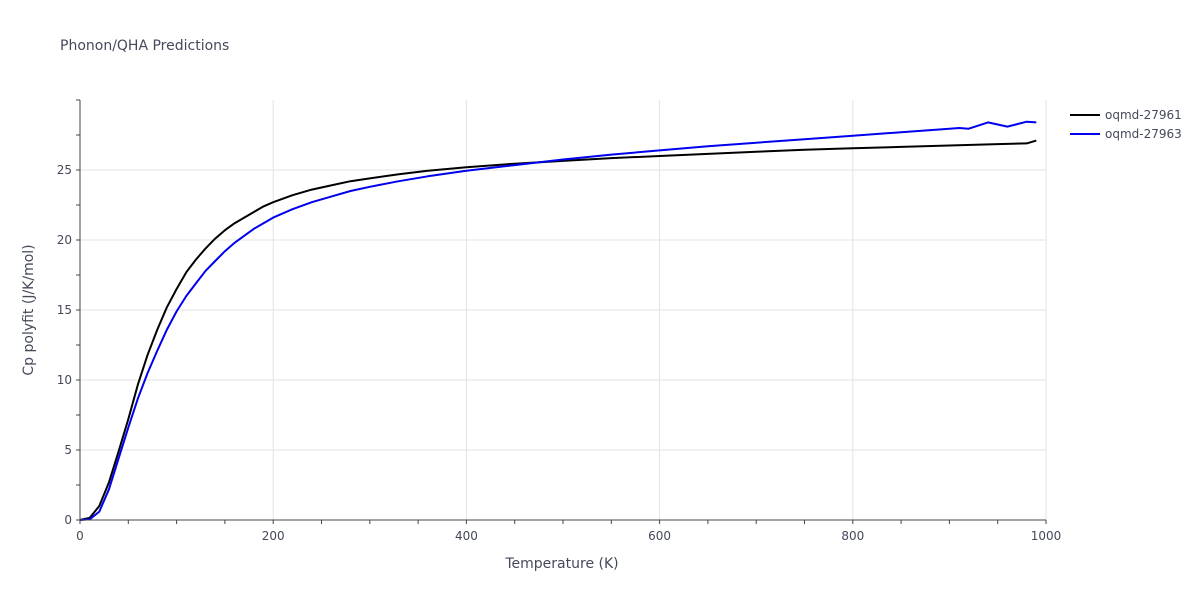  Describe the element at coordinates (68, 520) in the screenshot. I see `y-tick-label: 0` at that location.